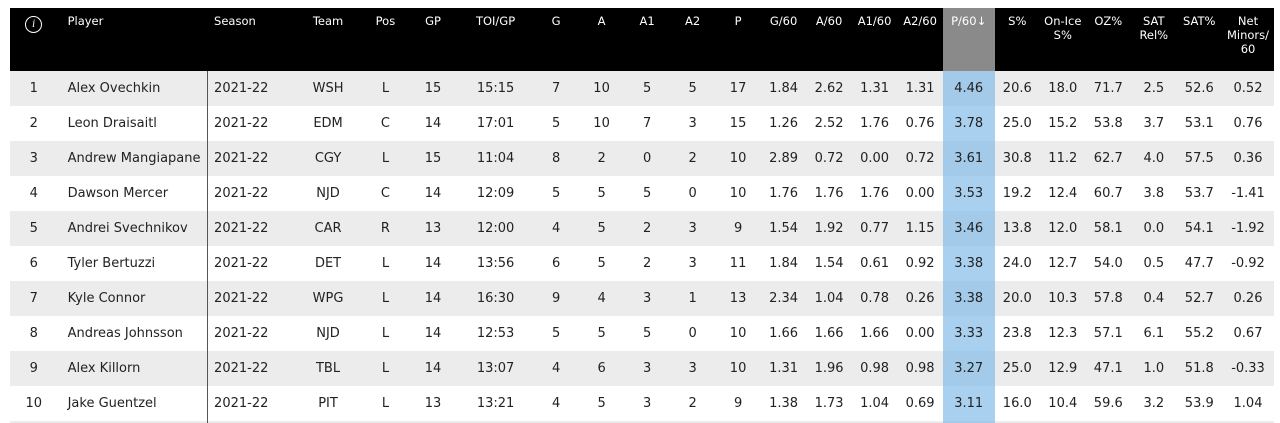  I want to click on netminors-cell: 1.04, so click(1248, 403).